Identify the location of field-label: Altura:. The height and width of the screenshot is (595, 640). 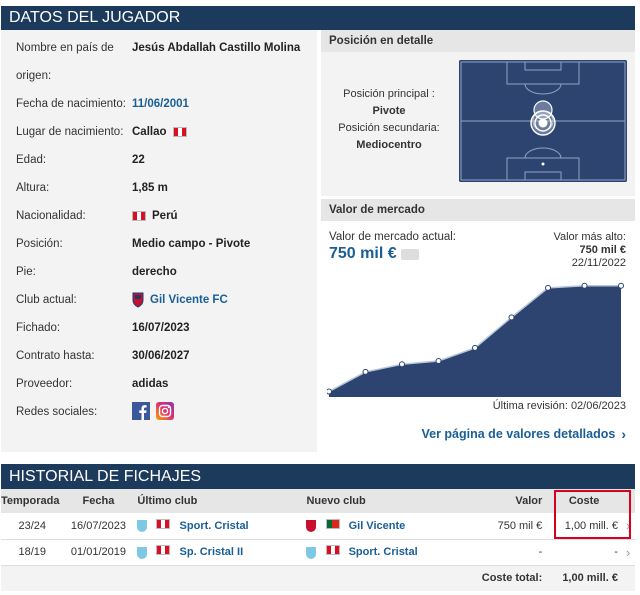
(33, 188).